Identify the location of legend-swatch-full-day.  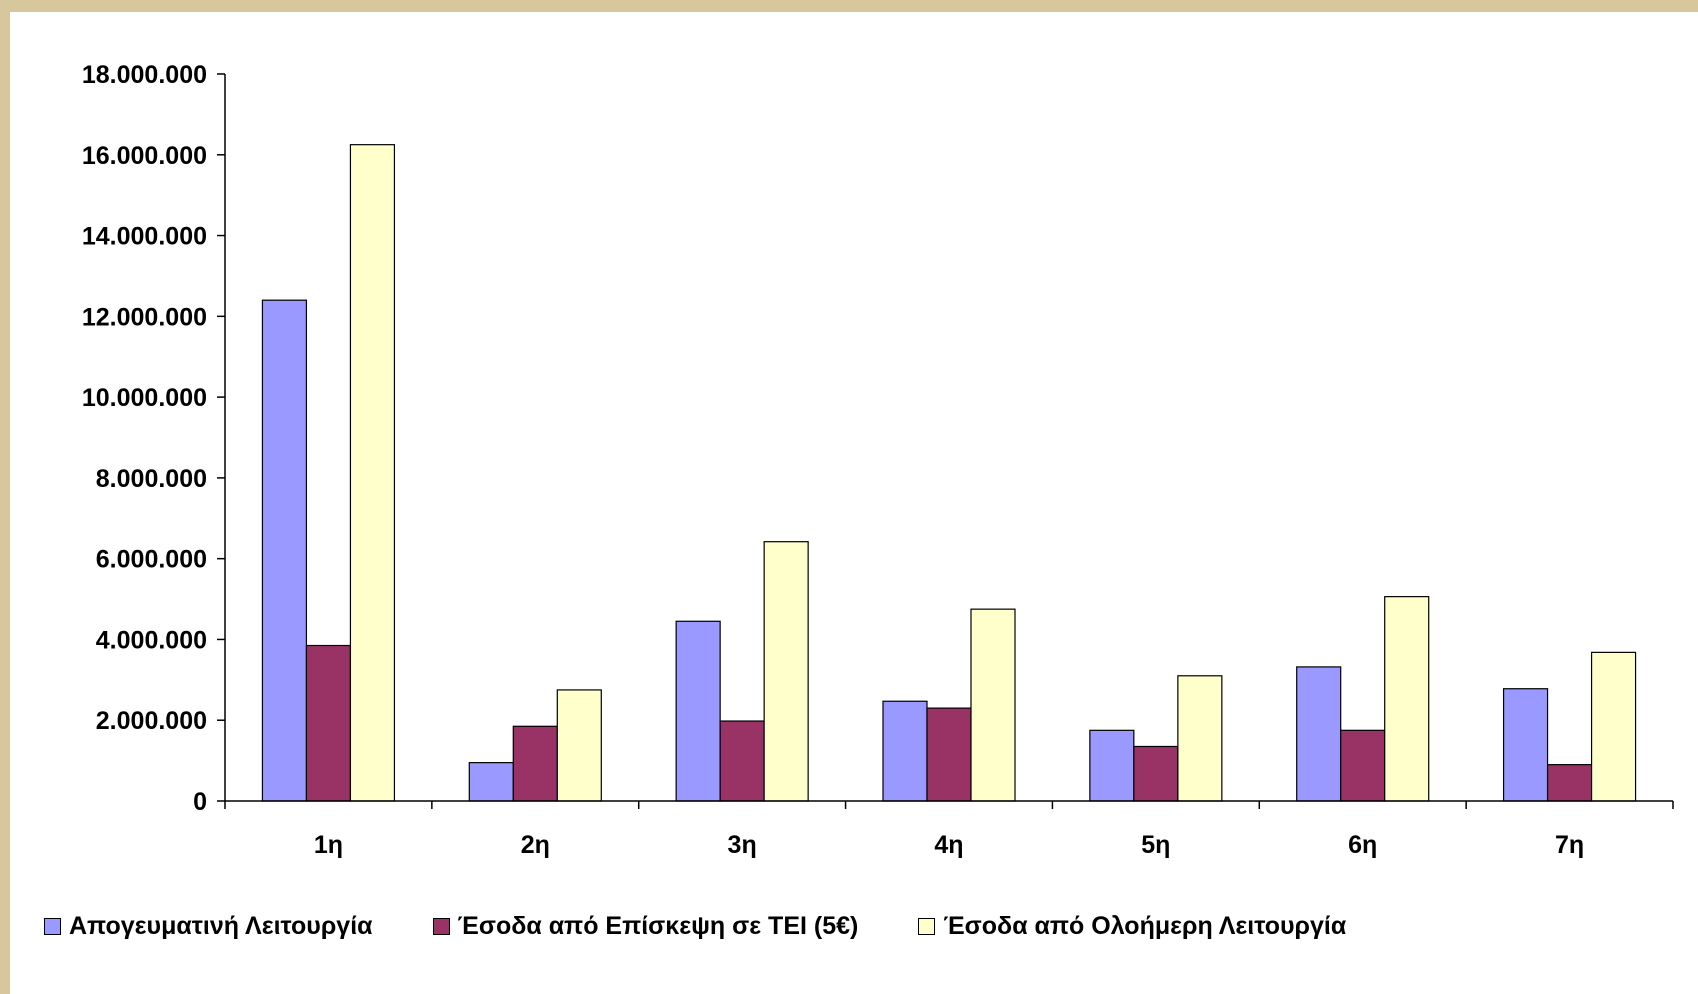
(927, 926).